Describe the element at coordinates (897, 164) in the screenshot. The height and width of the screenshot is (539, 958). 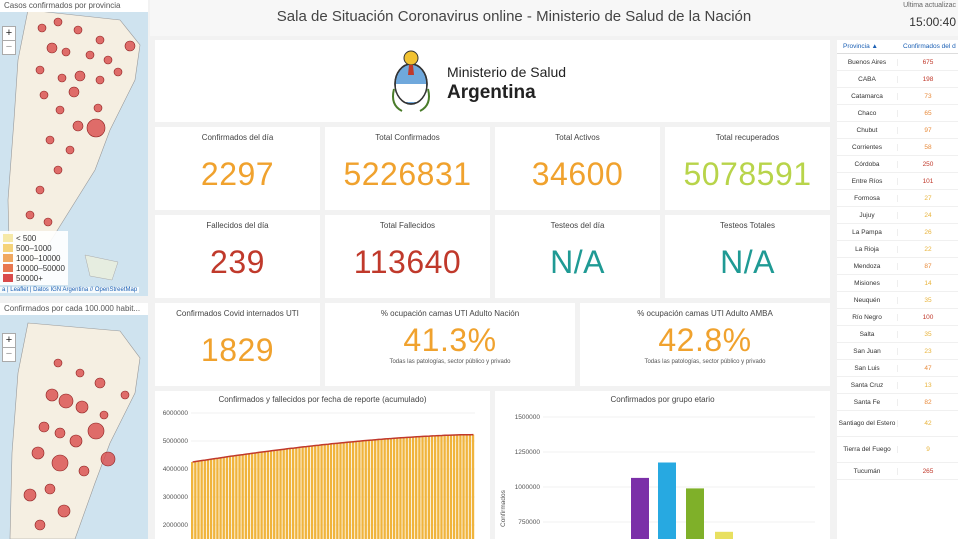
I see `table-row: Córdoba 250` at that location.